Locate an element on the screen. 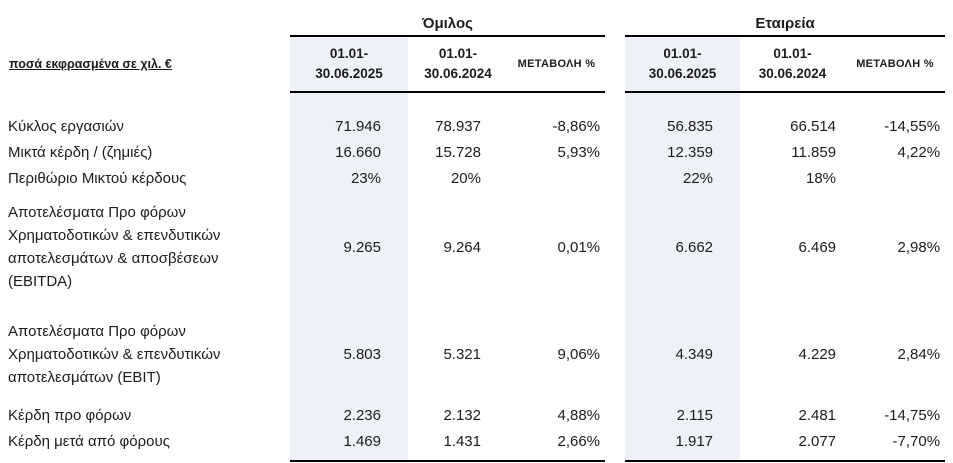 The image size is (953, 463). cell-group-2024: 15.728 is located at coordinates (458, 152).